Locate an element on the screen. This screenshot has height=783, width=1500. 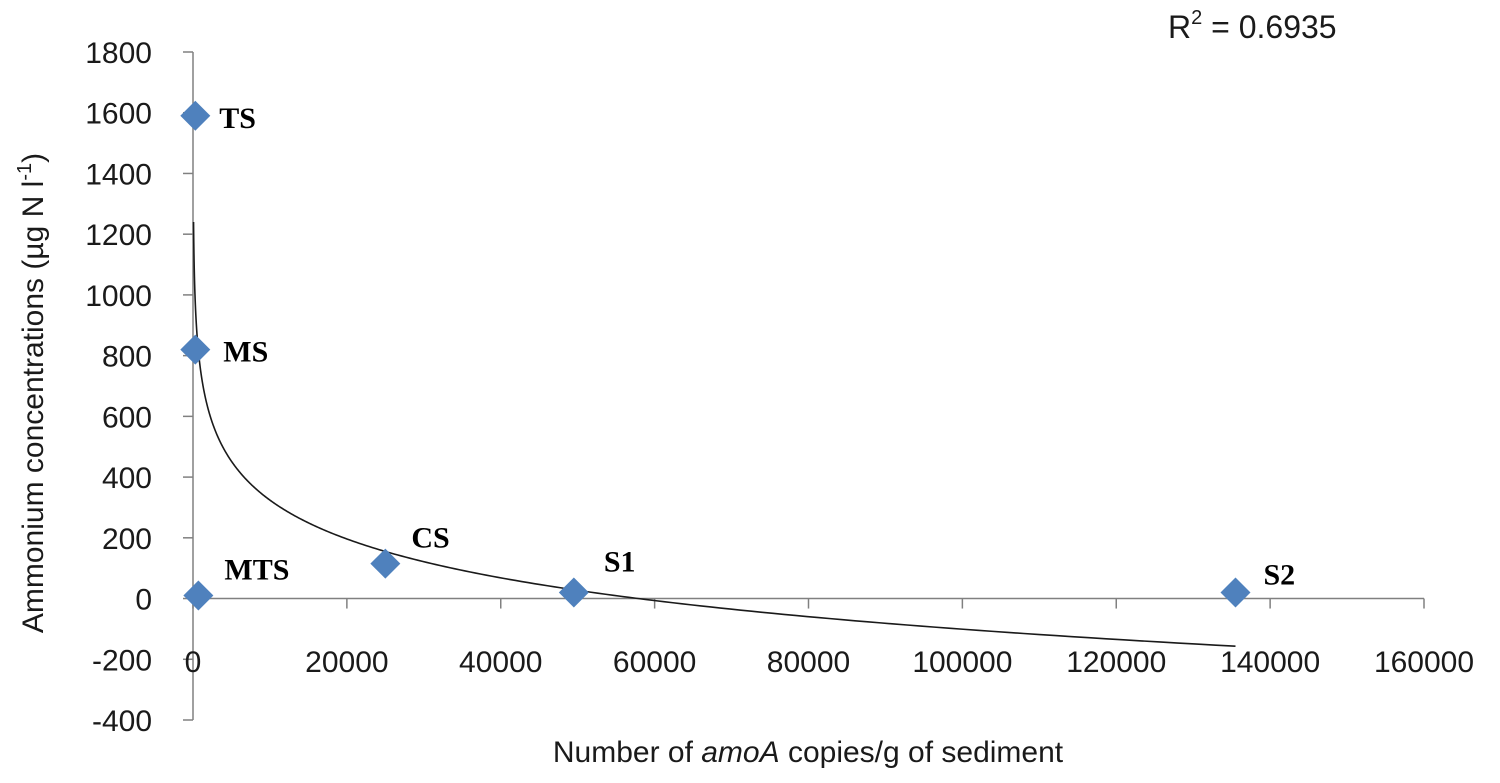
x-tick-label: 160000 is located at coordinates (1424, 662).